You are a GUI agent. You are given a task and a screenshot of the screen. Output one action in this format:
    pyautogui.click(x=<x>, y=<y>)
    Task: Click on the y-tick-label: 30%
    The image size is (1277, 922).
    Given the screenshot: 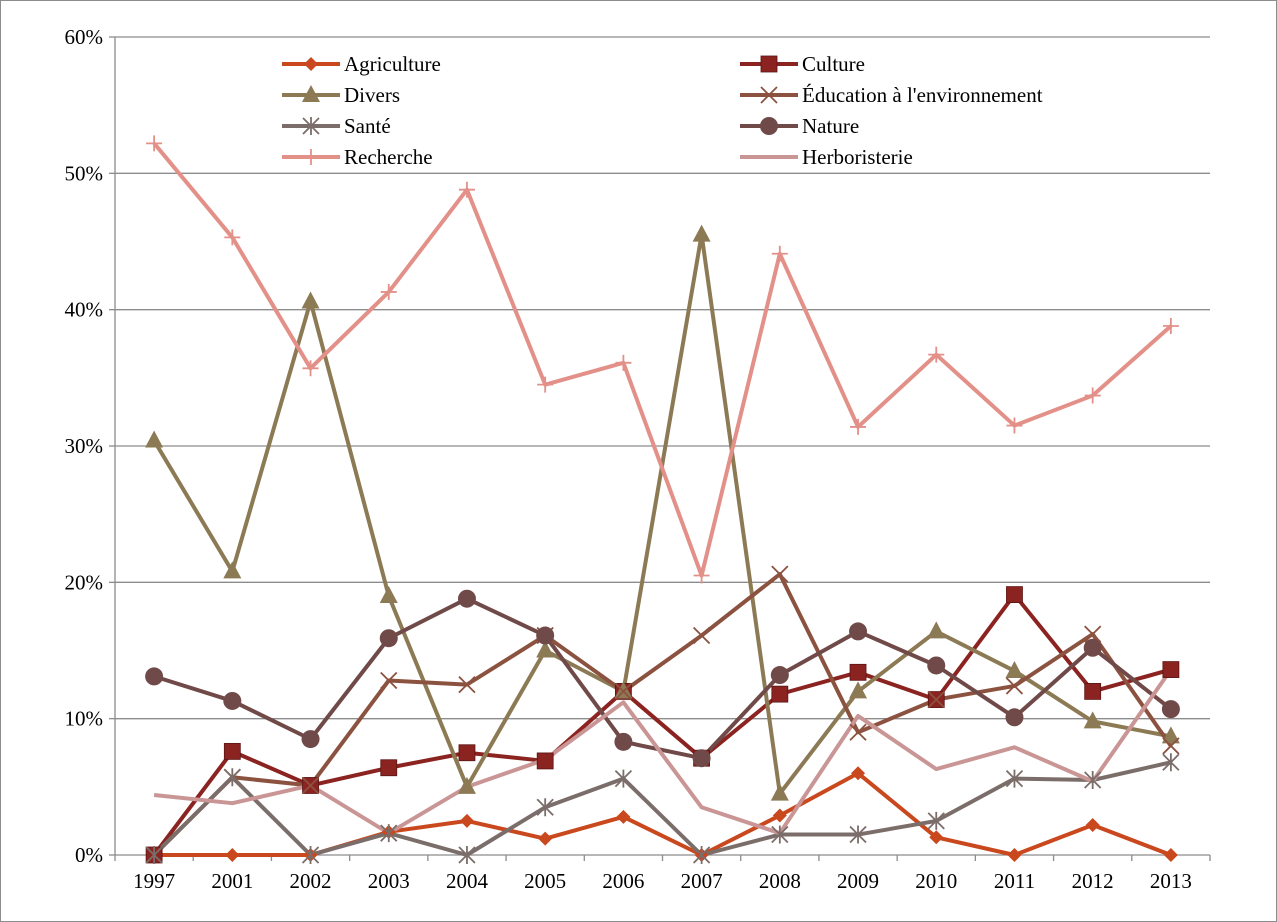 What is the action you would take?
    pyautogui.click(x=84, y=446)
    